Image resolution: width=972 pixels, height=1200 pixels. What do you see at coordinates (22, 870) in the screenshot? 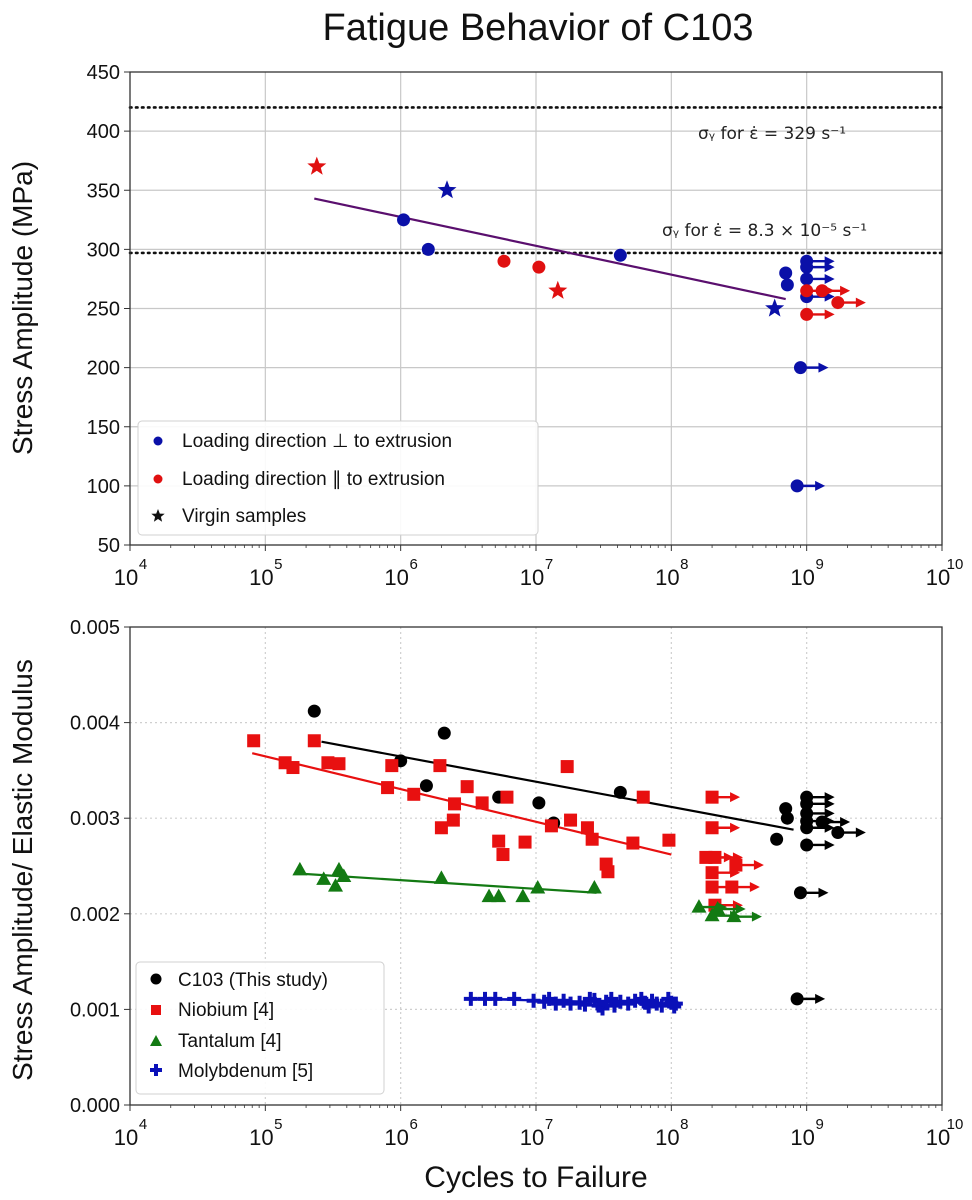
I see `bottom-y-axis-title: Stress Amplitude/ Elastic Modulus` at bounding box center [22, 870].